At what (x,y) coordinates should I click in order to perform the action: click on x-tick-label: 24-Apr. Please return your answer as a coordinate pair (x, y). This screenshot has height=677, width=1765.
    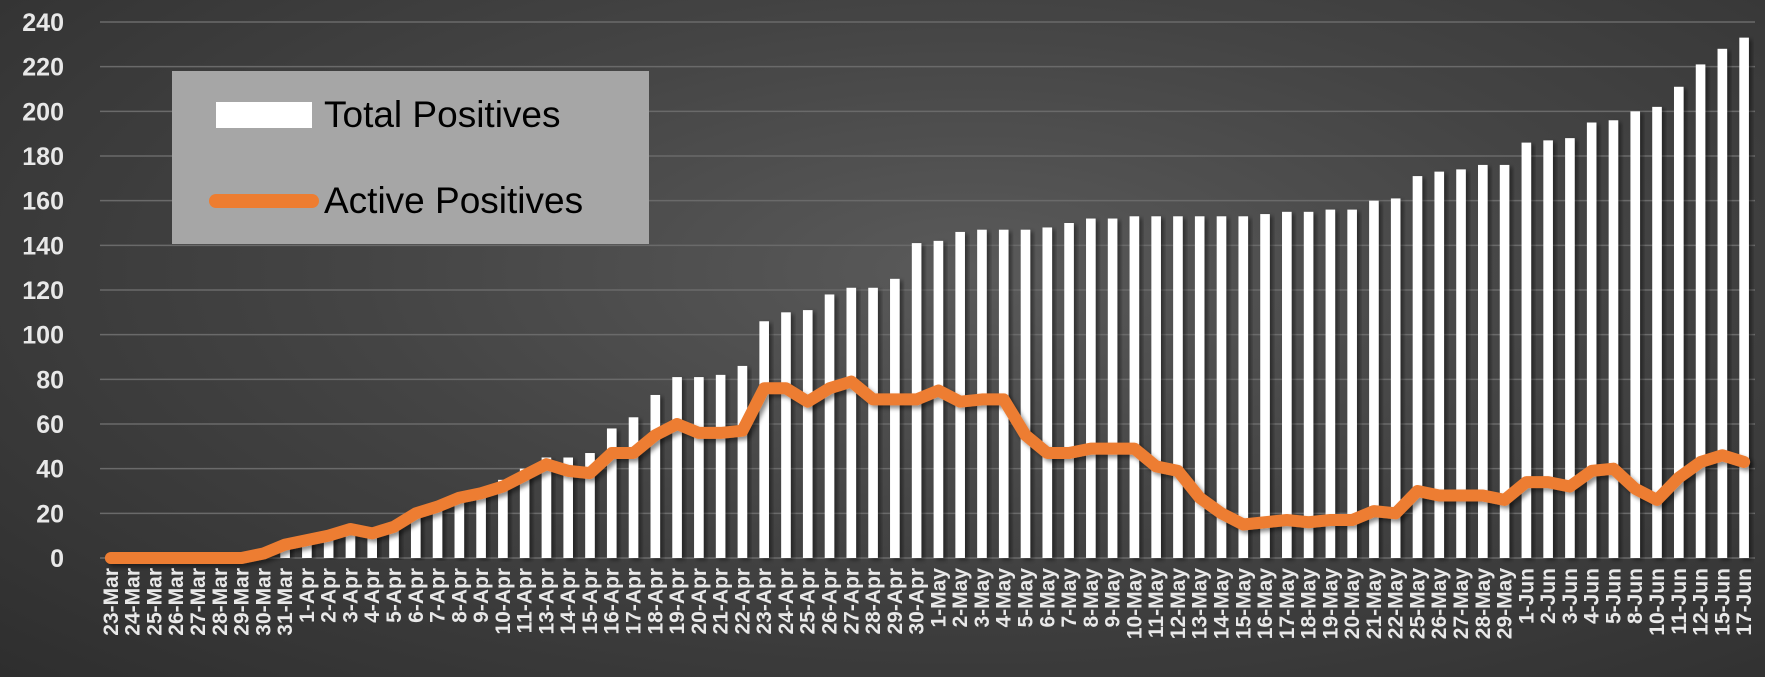
    Looking at the image, I should click on (786, 601).